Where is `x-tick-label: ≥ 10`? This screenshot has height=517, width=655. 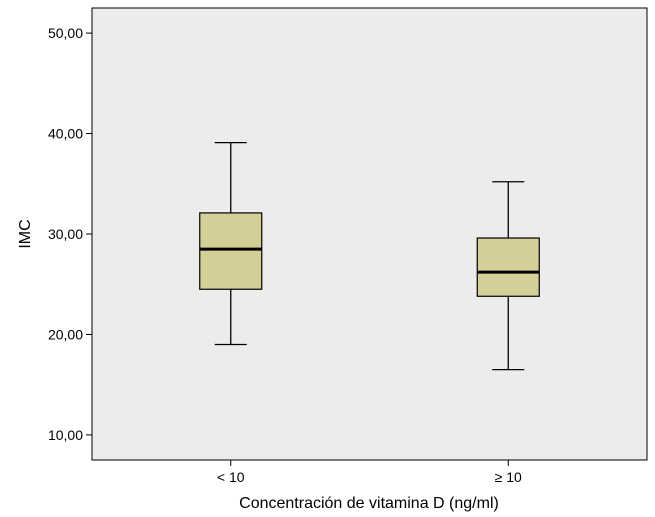 x-tick-label: ≥ 10 is located at coordinates (508, 477).